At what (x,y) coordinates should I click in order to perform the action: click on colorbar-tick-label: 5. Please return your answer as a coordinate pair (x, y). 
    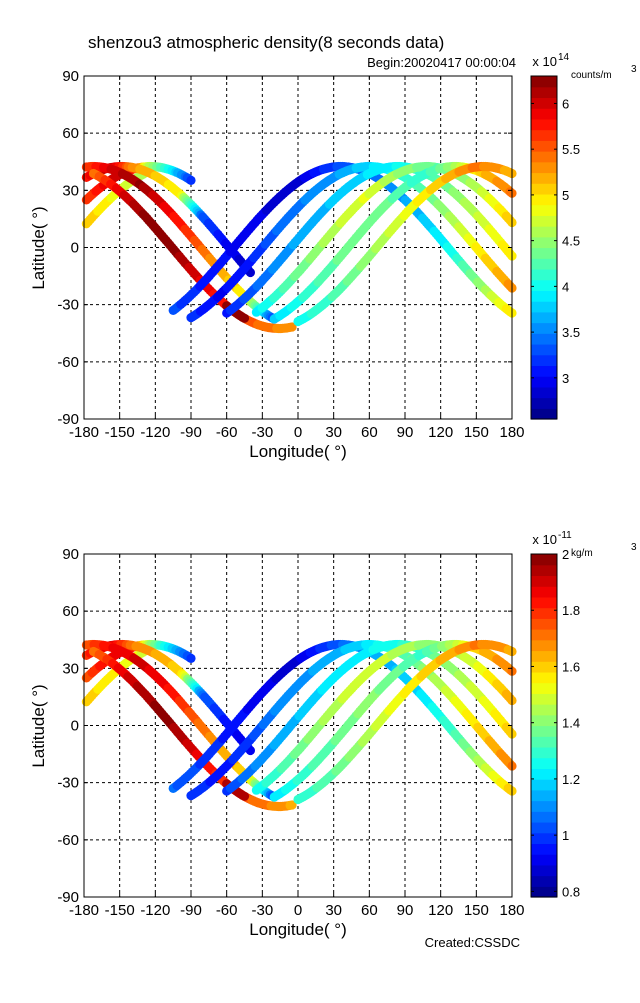
    Looking at the image, I should click on (565, 195).